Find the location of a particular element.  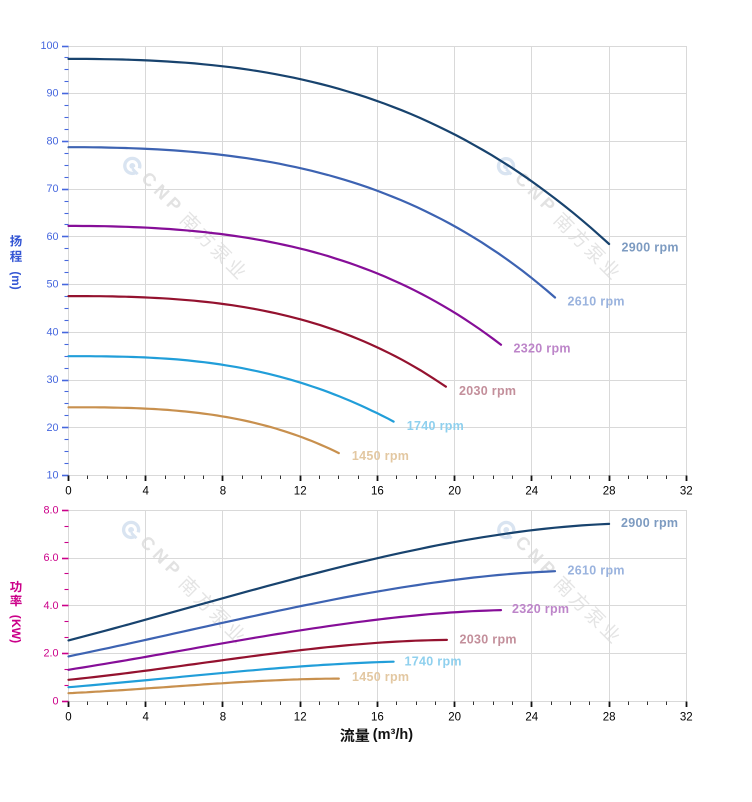

svg-text: 100 is located at coordinates (49, 46).